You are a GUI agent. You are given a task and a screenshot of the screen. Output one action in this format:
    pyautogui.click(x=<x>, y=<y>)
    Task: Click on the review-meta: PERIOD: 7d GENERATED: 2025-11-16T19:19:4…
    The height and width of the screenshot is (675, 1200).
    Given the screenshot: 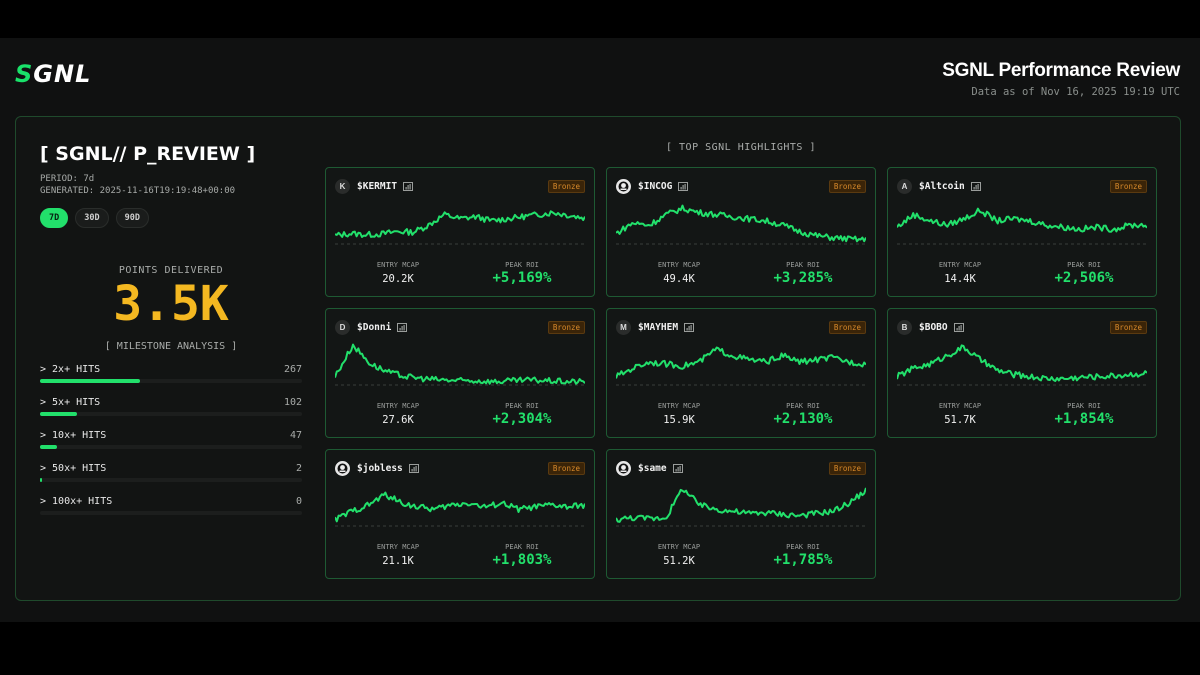 What is the action you would take?
    pyautogui.click(x=171, y=185)
    